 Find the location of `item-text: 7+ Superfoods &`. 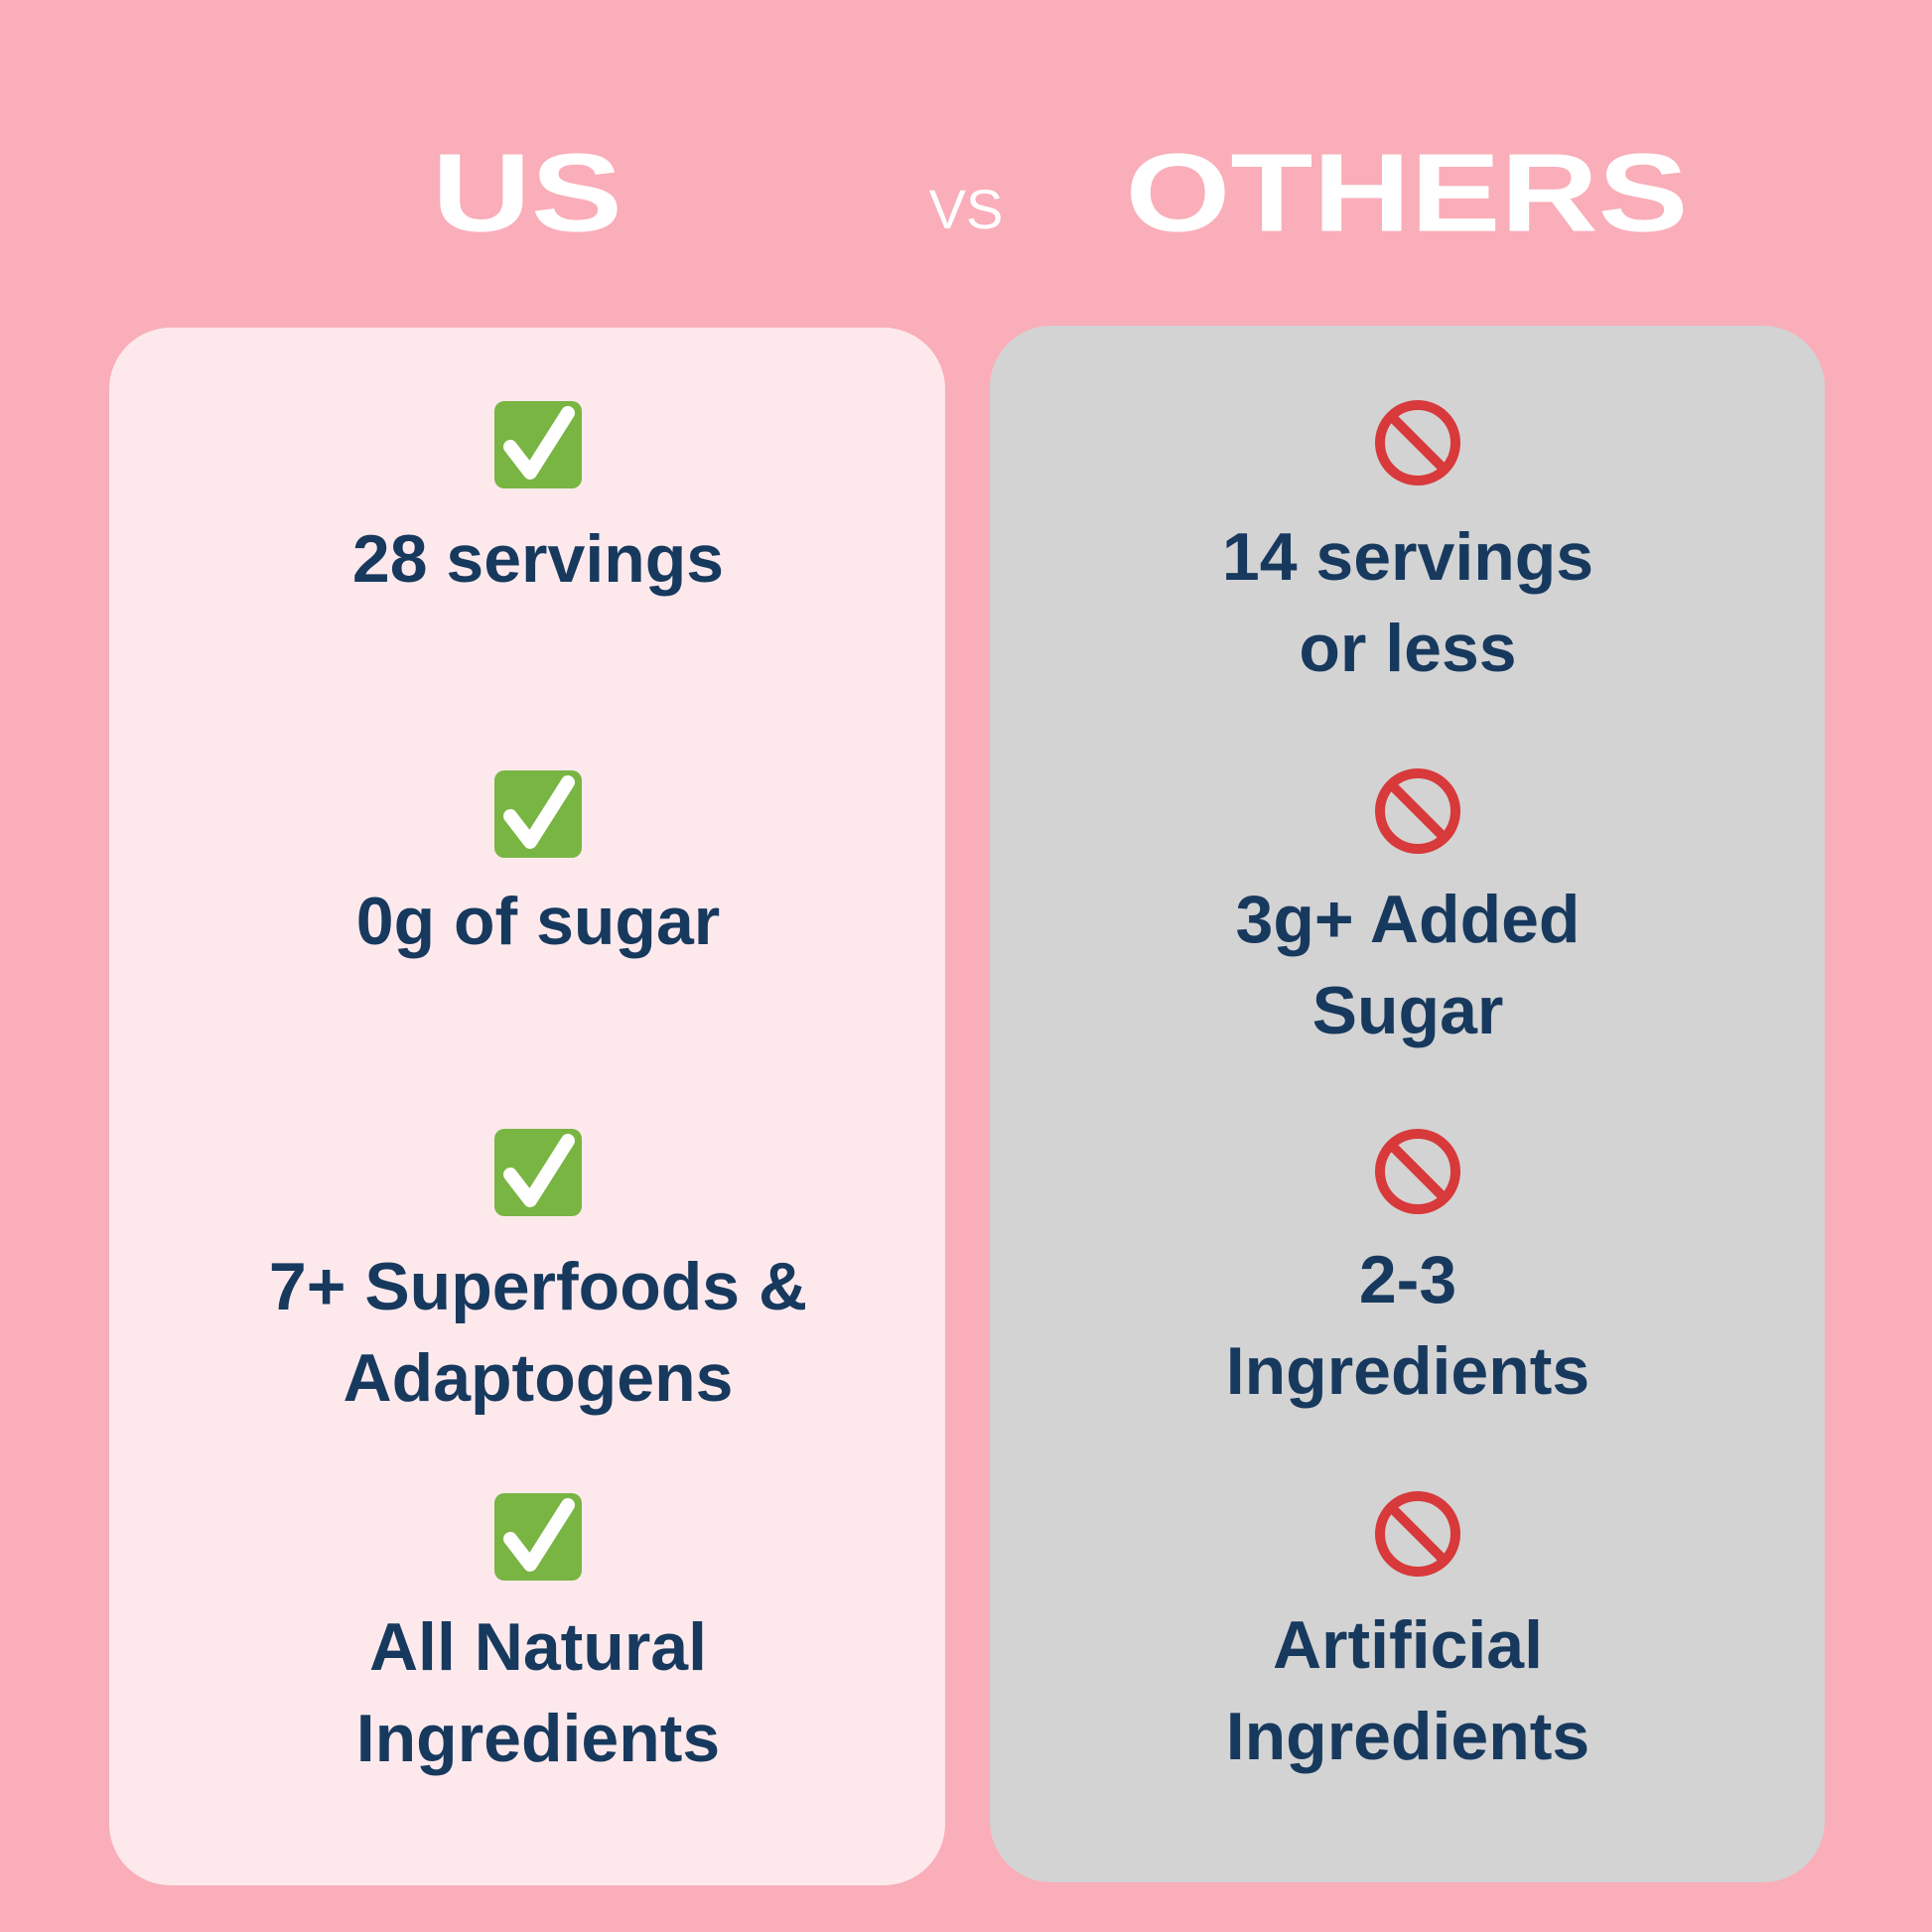

item-text: 7+ Superfoods & is located at coordinates (538, 1286).